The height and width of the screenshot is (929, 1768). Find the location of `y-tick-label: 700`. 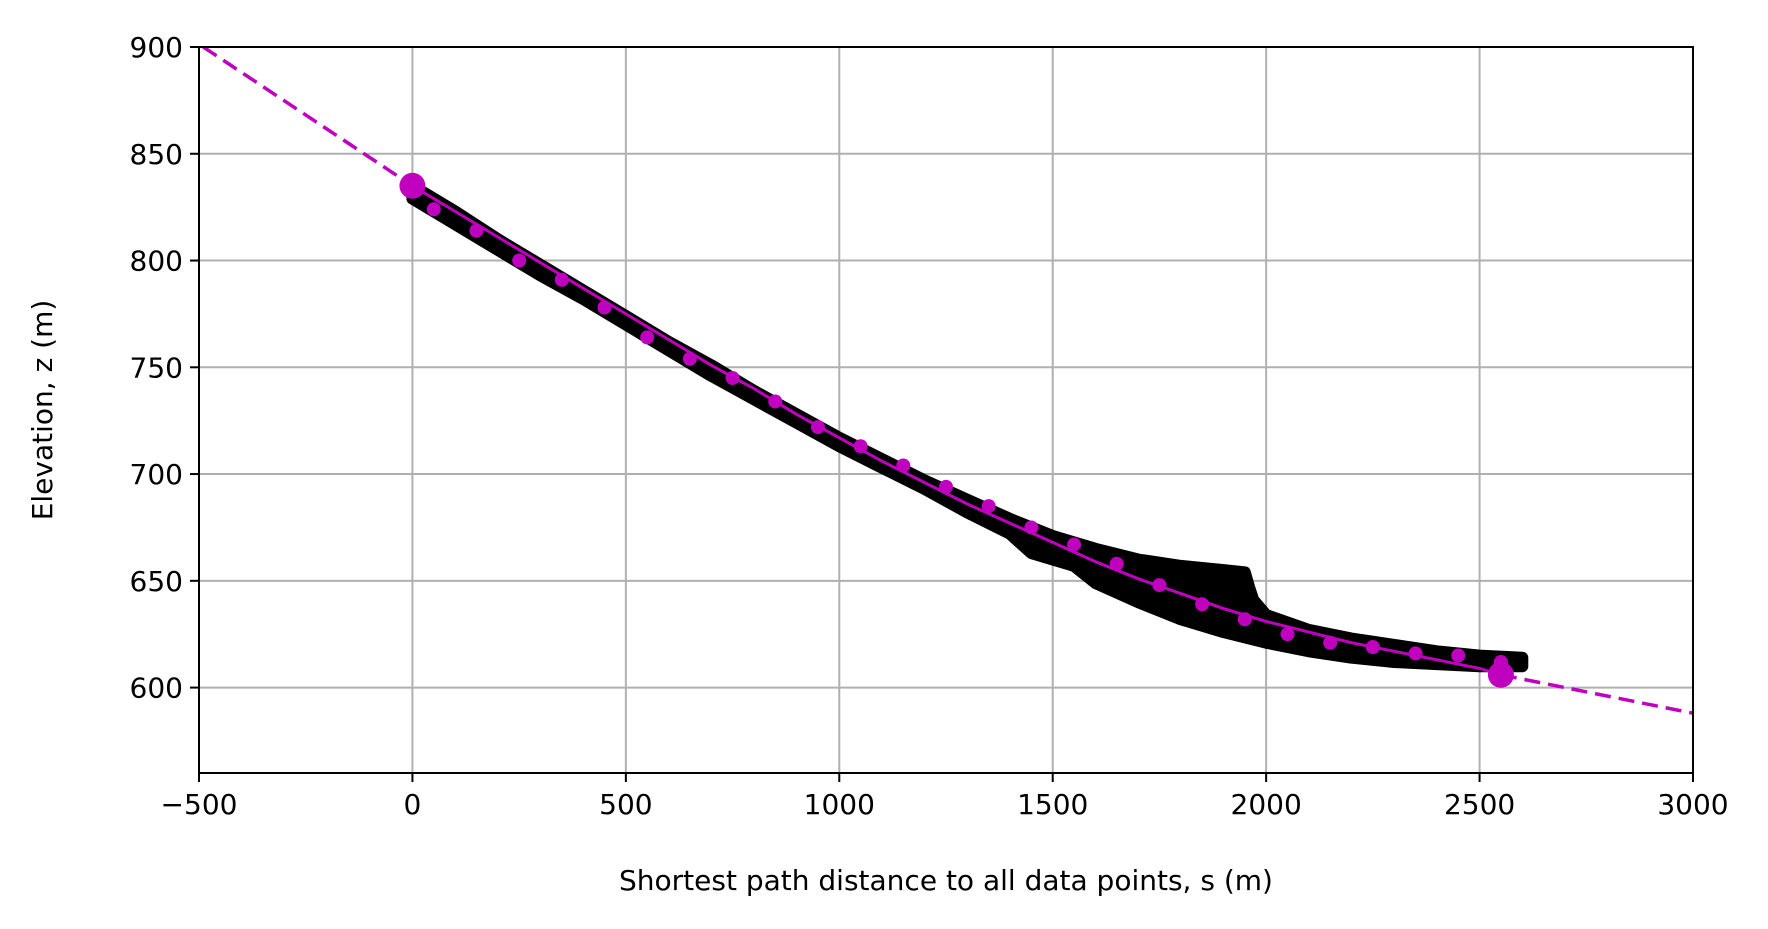

y-tick-label: 700 is located at coordinates (156, 474).